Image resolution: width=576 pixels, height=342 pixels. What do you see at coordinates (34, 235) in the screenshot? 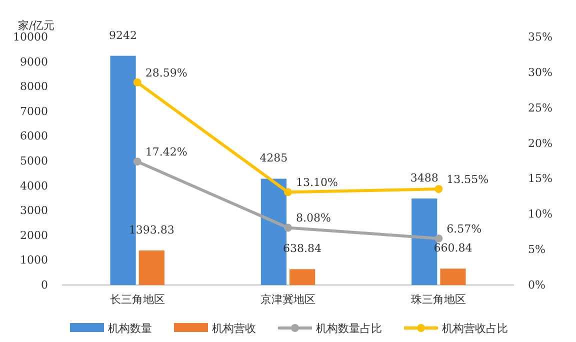
I see `y-tick-label: 2000` at bounding box center [34, 235].